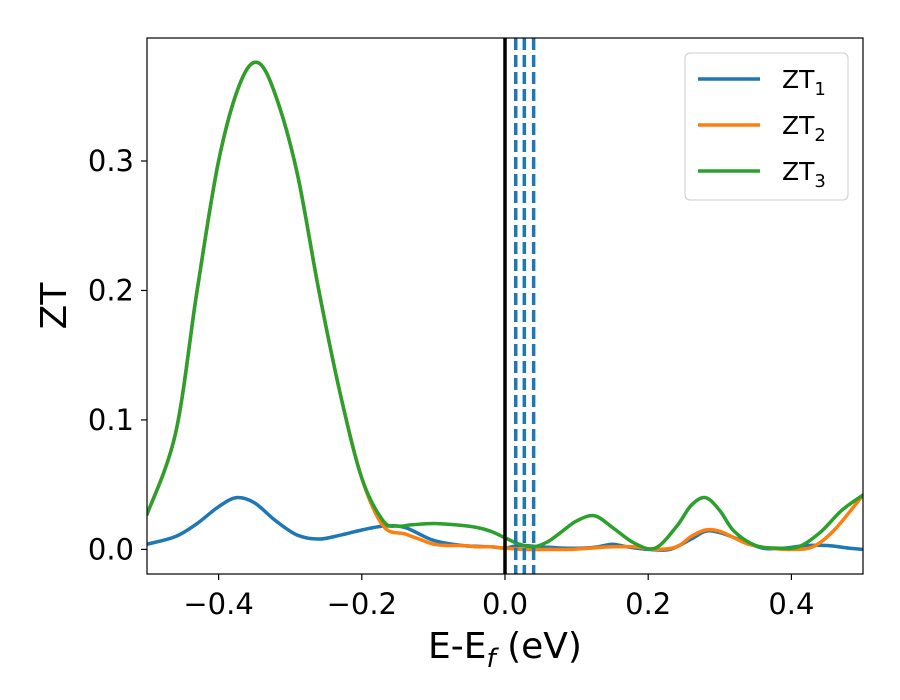 The height and width of the screenshot is (700, 900). I want to click on y-axis-title: ZT, so click(54, 306).